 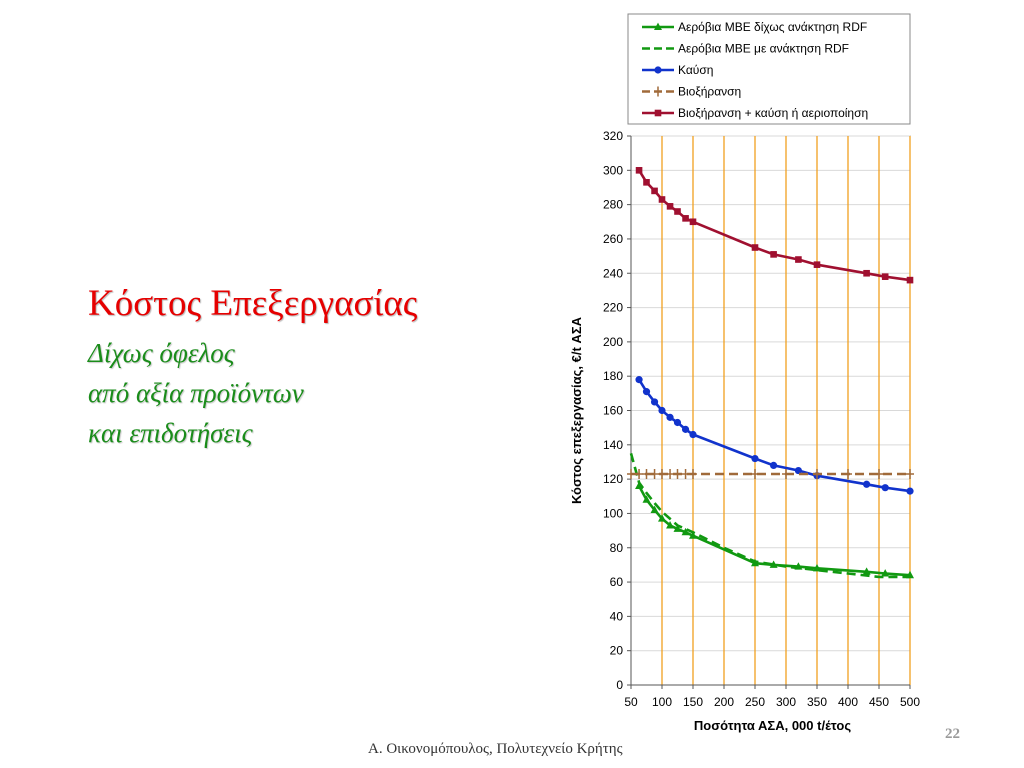 What do you see at coordinates (709, 92) in the screenshot?
I see `legend-label: Βιοξήρανση` at bounding box center [709, 92].